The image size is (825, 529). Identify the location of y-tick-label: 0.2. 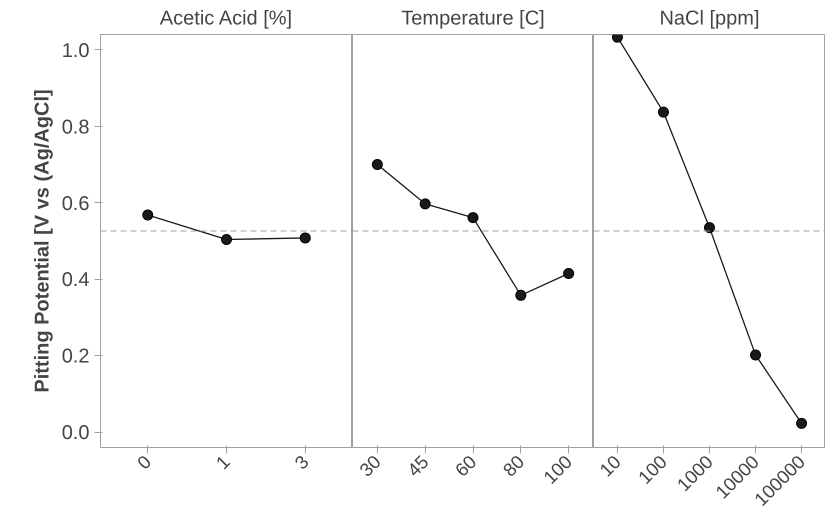
(76, 357).